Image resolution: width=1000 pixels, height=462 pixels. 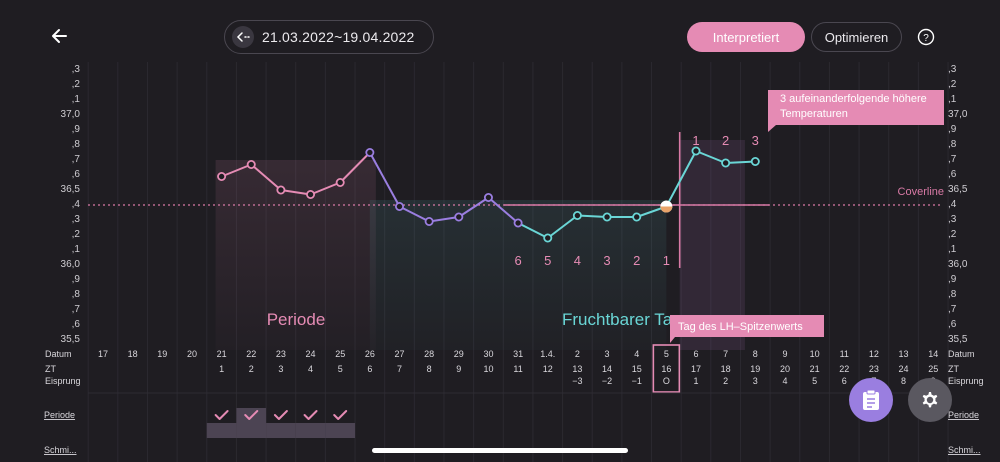 I want to click on table-cell: 7, so click(x=725, y=354).